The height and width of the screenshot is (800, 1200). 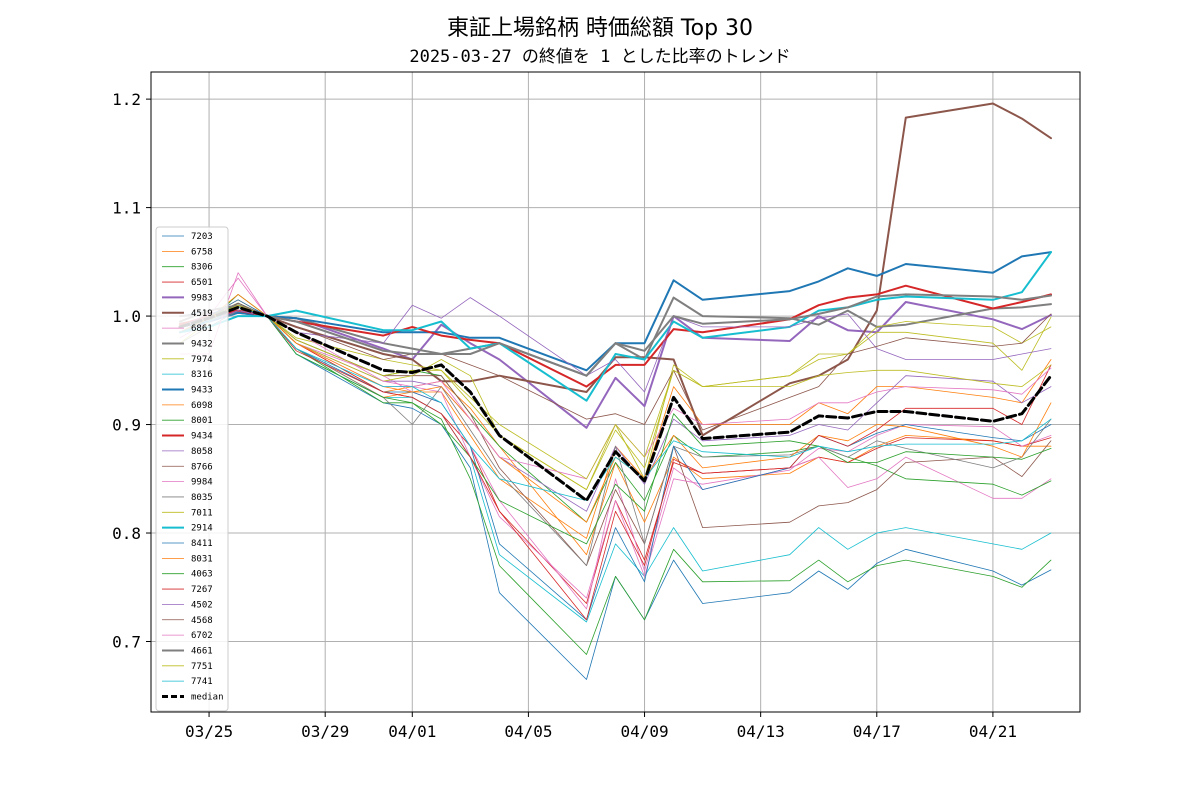 What do you see at coordinates (202, 421) in the screenshot?
I see `legend-label-8001: 8001` at bounding box center [202, 421].